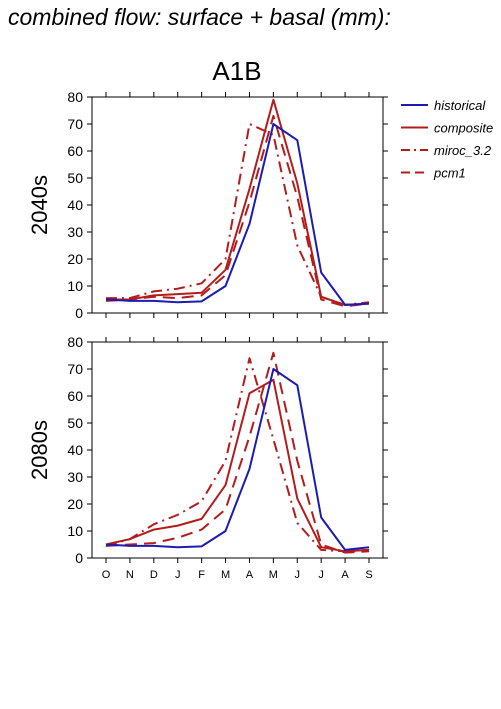  Describe the element at coordinates (463, 128) in the screenshot. I see `legend-label: composite` at that location.